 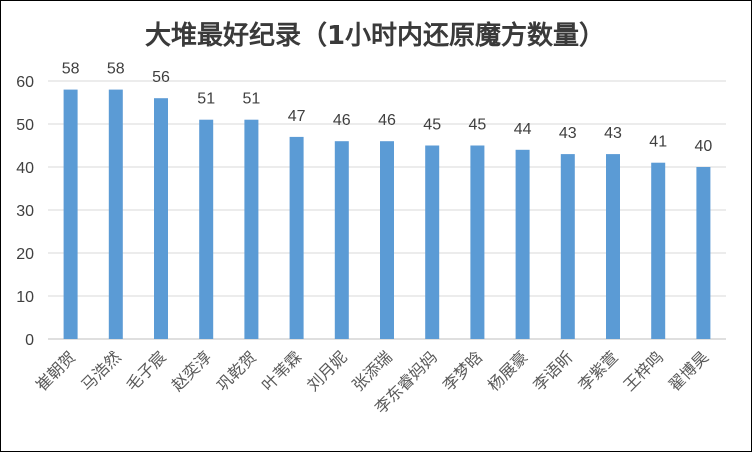 I want to click on y-axis-ticks: 0 10 20 30 40 50 60, so click(x=25, y=211).